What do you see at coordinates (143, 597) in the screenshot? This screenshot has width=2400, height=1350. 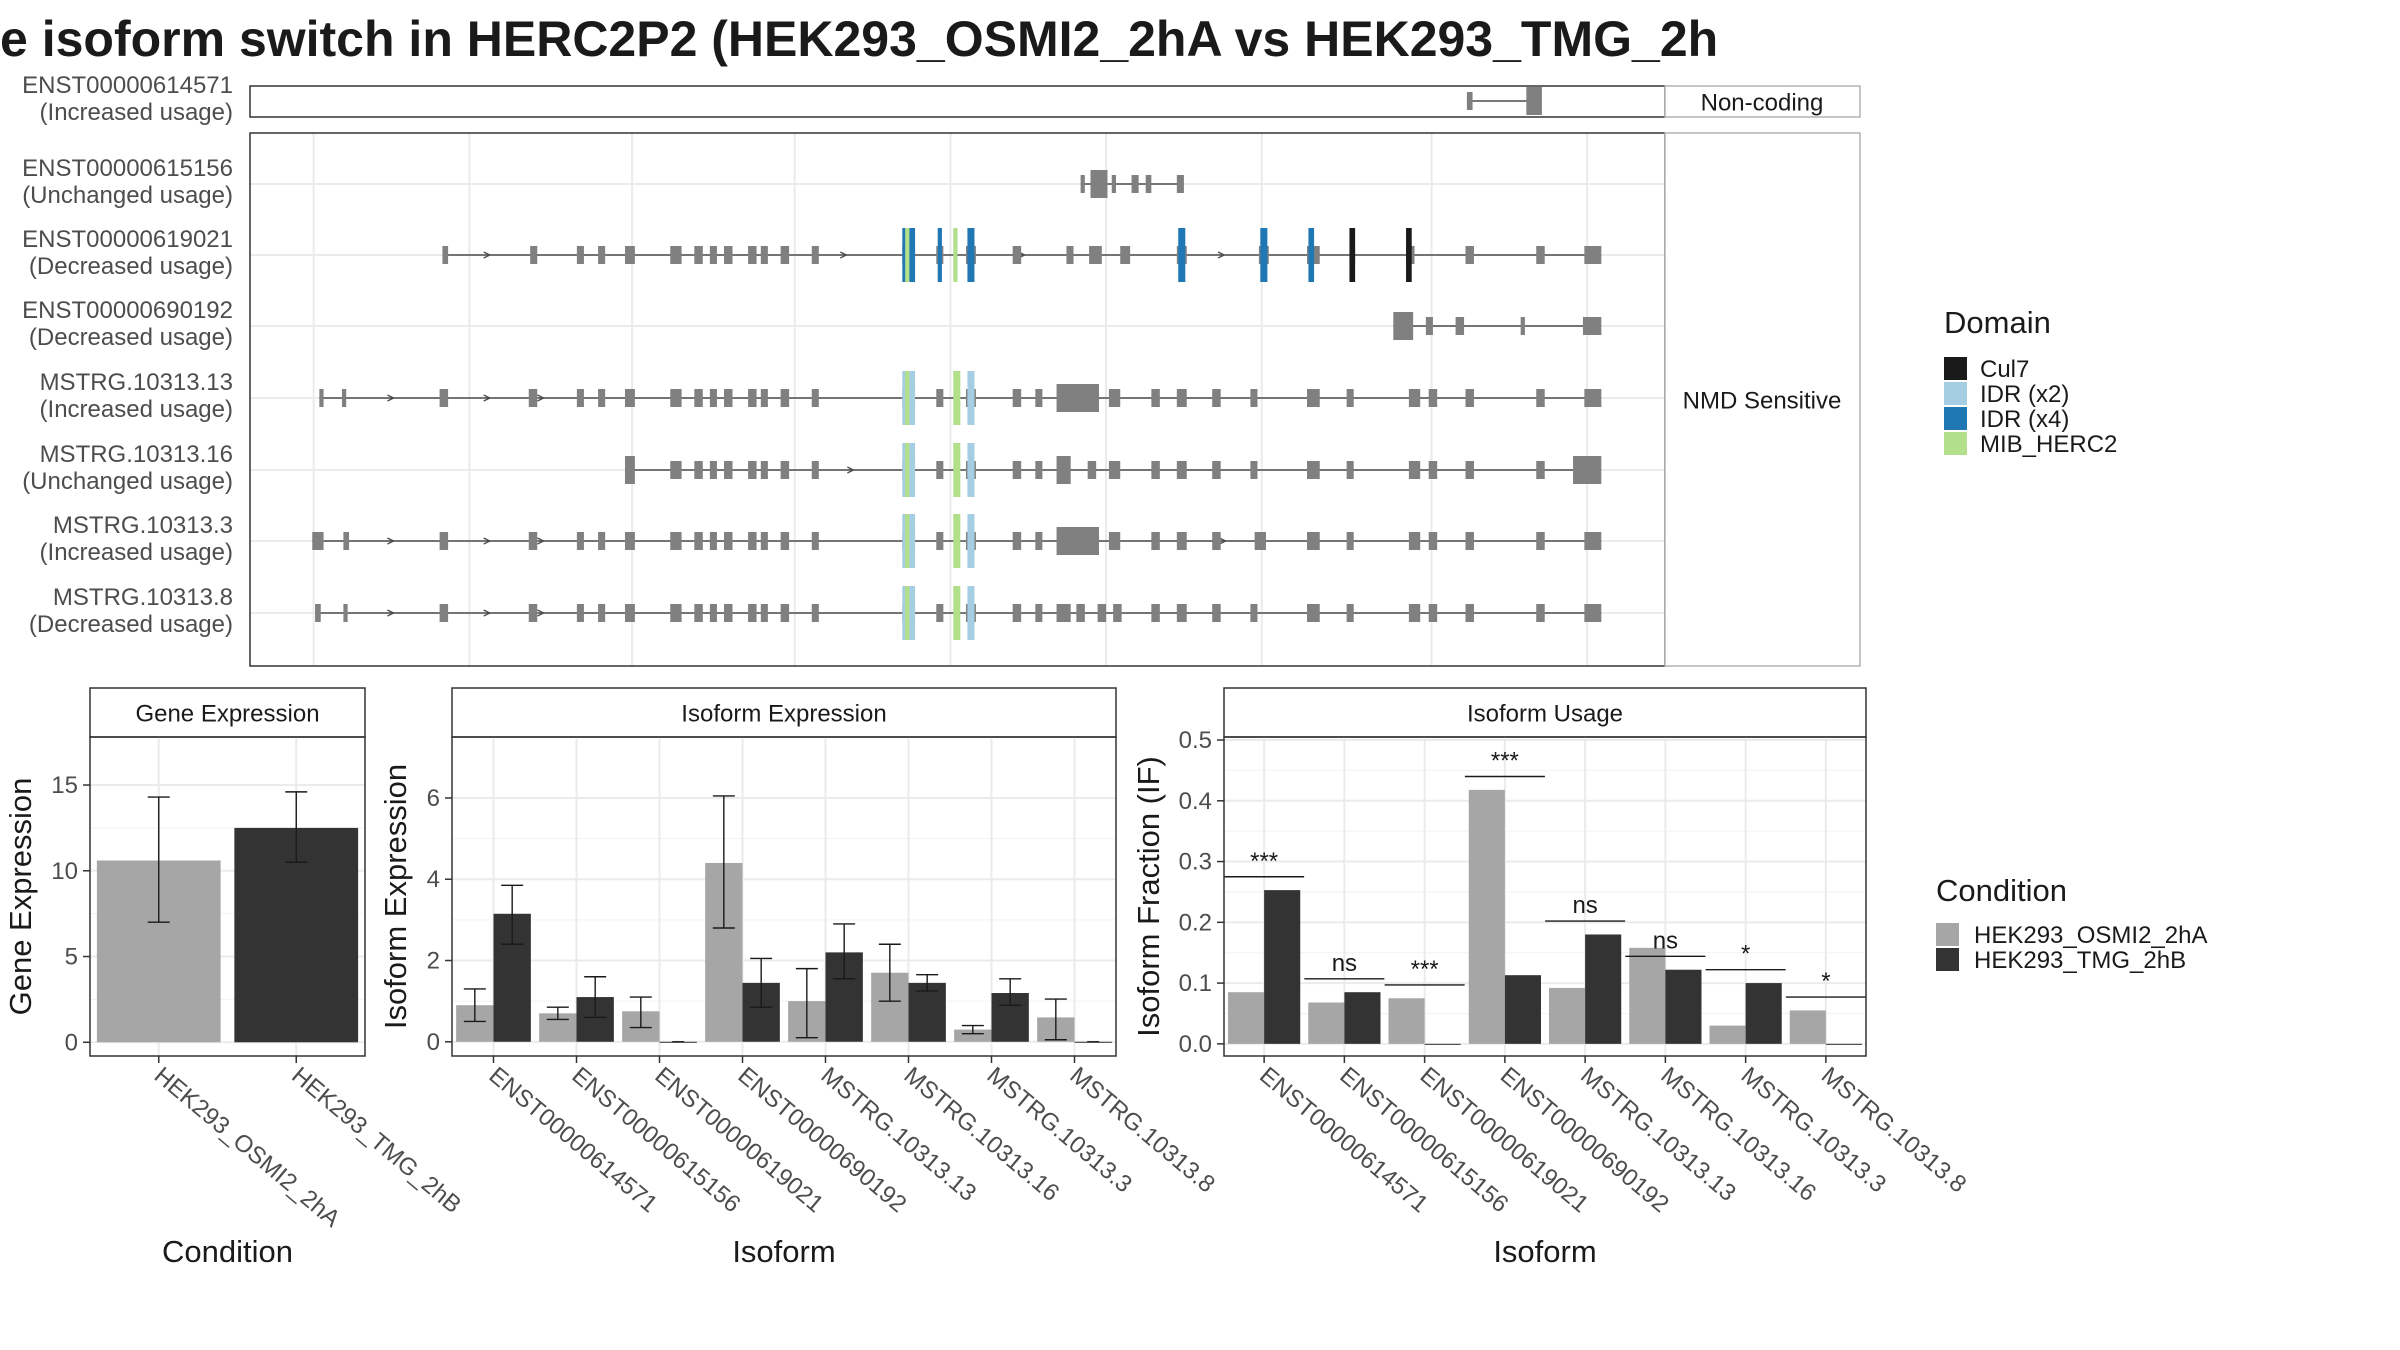 I see `transcript-label: MSTRG.10313.8` at bounding box center [143, 597].